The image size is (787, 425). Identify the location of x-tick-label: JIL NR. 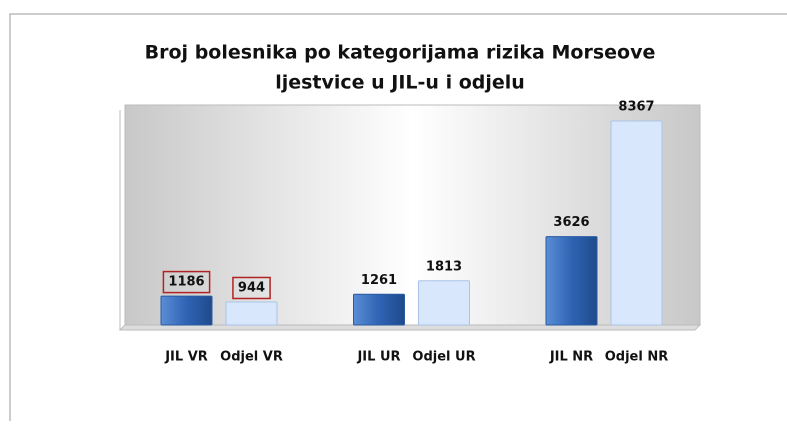
(571, 357).